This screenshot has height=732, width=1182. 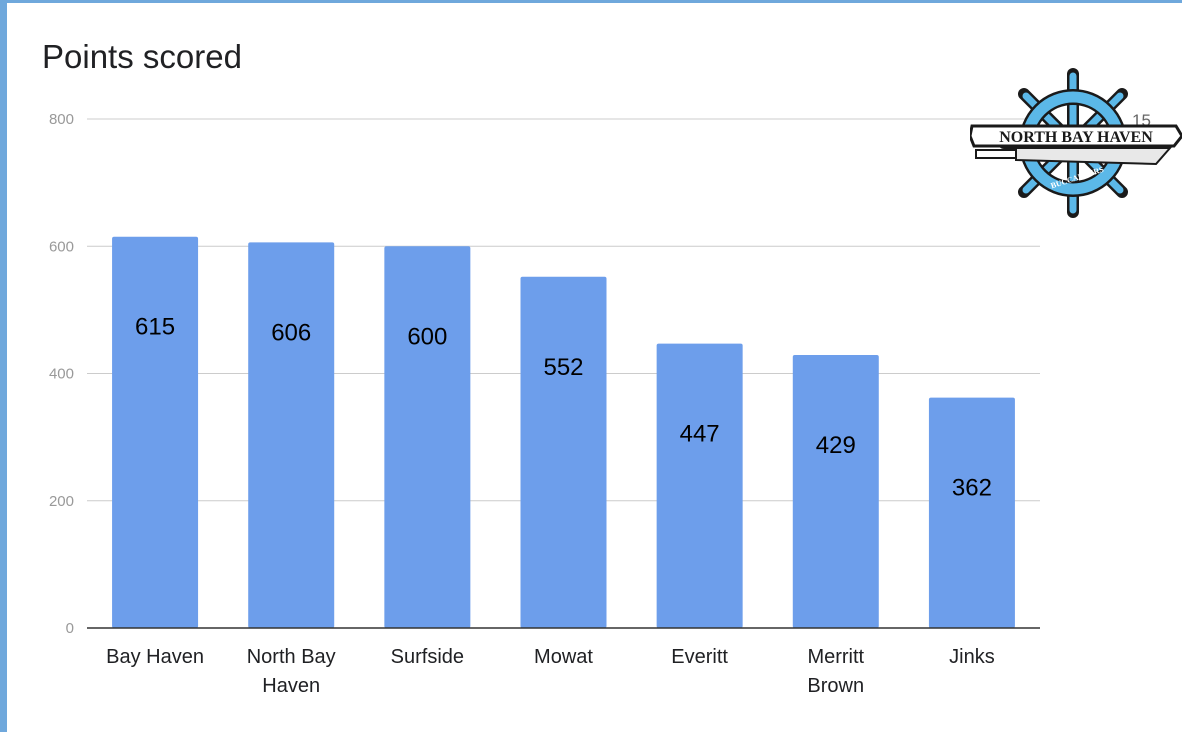 What do you see at coordinates (699, 657) in the screenshot?
I see `x-tick-label: Everitt` at bounding box center [699, 657].